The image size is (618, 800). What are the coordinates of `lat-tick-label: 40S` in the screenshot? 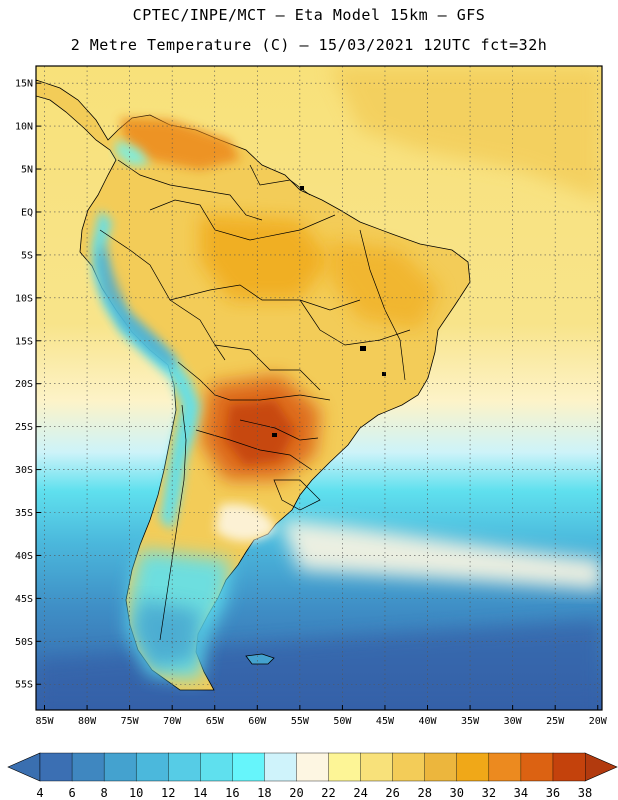 It's located at (24, 556).